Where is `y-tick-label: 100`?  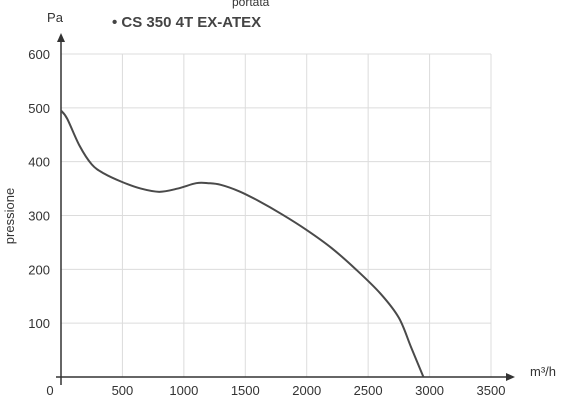 y-tick-label: 100 is located at coordinates (39, 323).